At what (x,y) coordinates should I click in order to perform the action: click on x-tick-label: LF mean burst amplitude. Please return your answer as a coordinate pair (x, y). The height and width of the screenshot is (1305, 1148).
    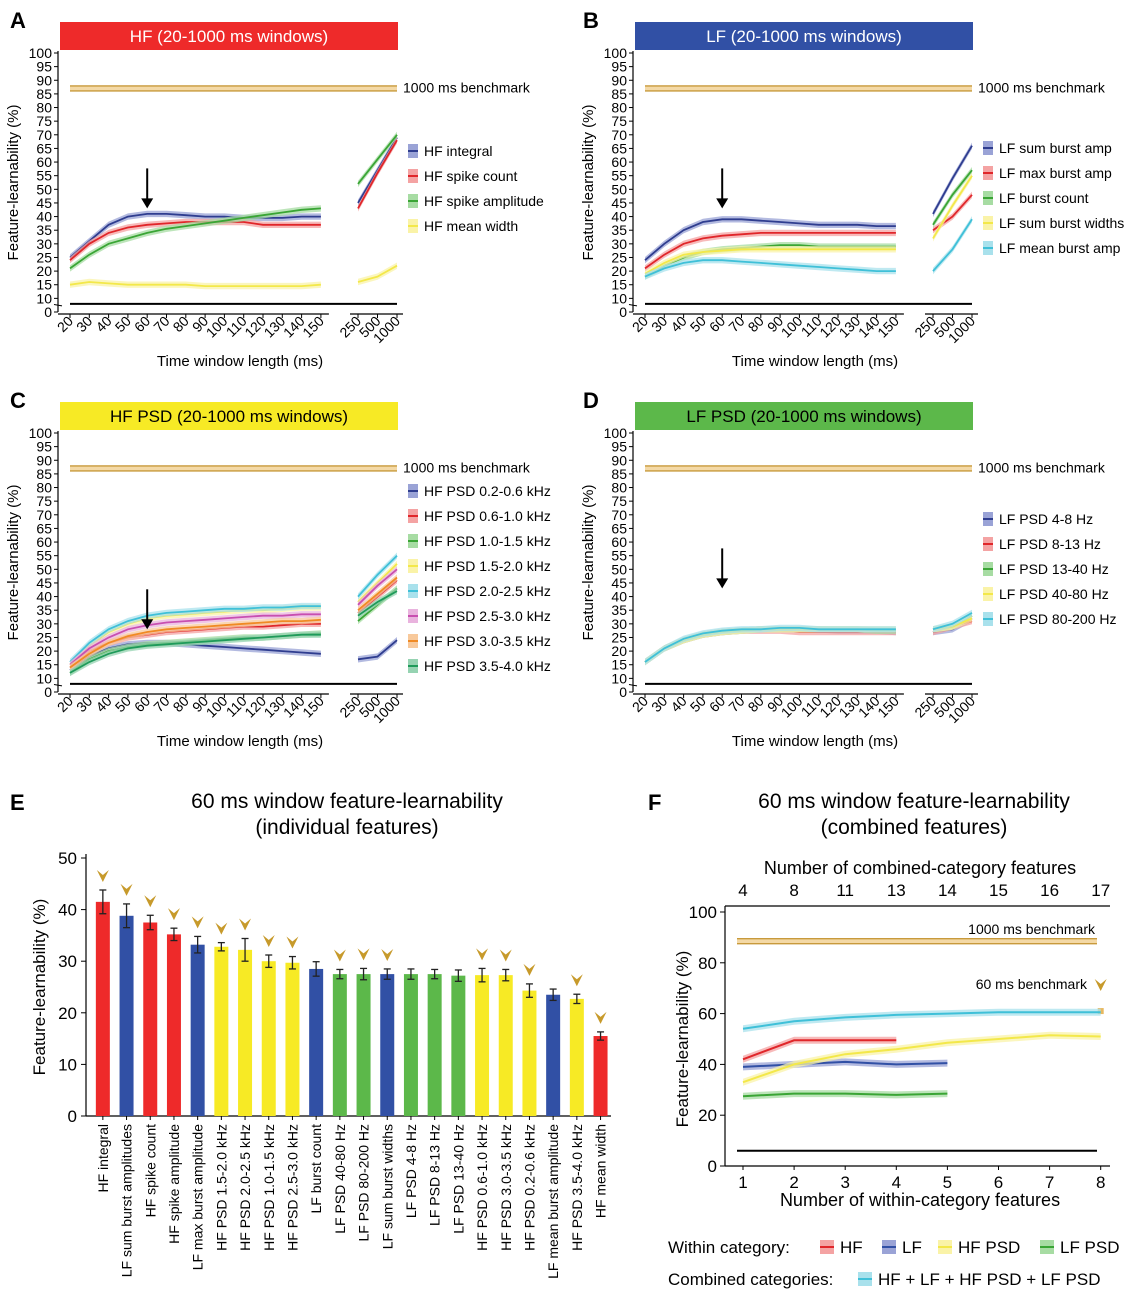
    Looking at the image, I should click on (553, 1201).